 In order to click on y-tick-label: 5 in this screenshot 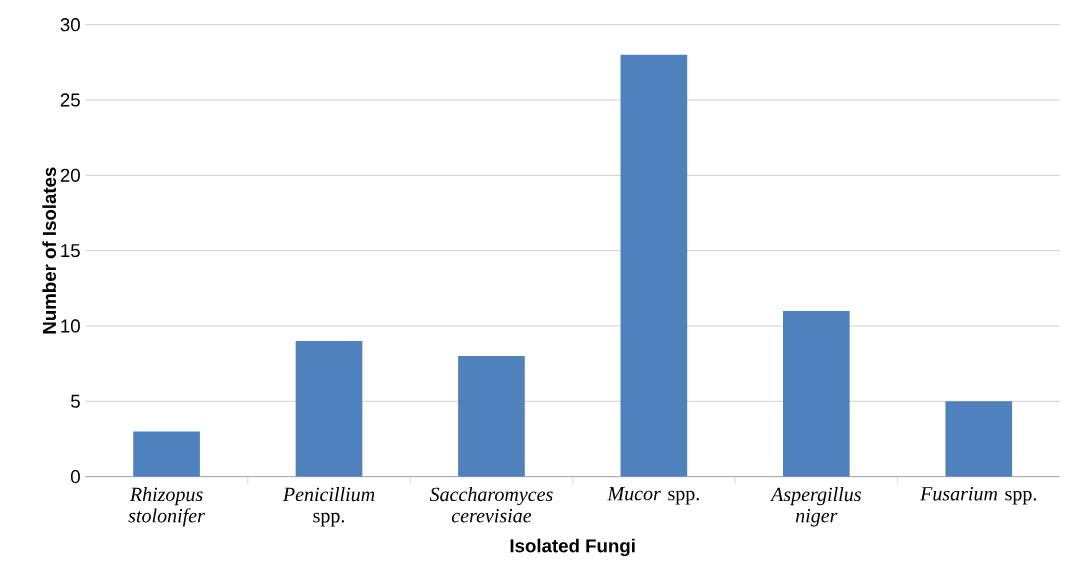, I will do `click(75, 401)`.